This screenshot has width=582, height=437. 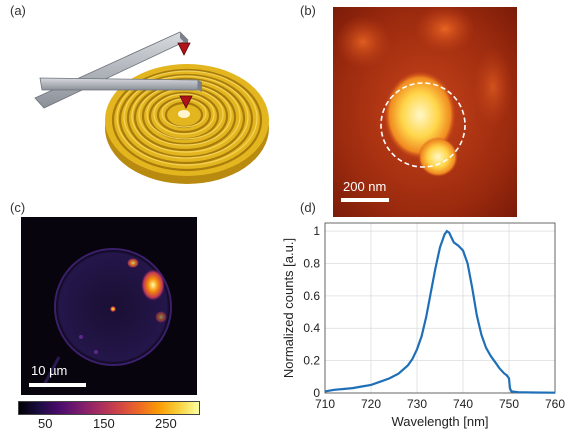 I want to click on scalebar-c, so click(x=57, y=385).